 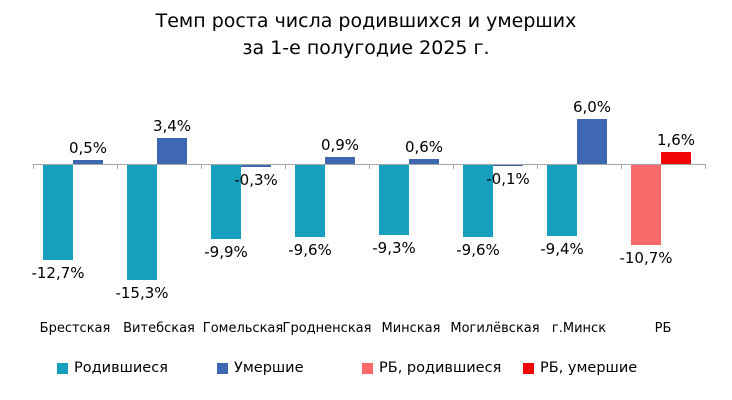 What do you see at coordinates (508, 179) in the screenshot?
I see `bar-value-label: -0,1%` at bounding box center [508, 179].